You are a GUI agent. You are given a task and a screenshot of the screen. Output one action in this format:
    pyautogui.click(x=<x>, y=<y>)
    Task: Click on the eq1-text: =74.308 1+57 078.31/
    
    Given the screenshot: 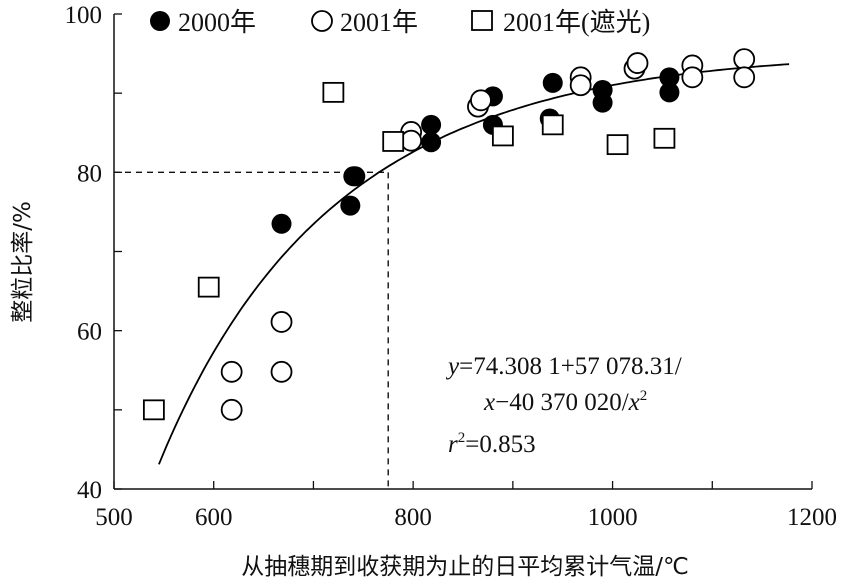 What is the action you would take?
    pyautogui.click(x=570, y=366)
    